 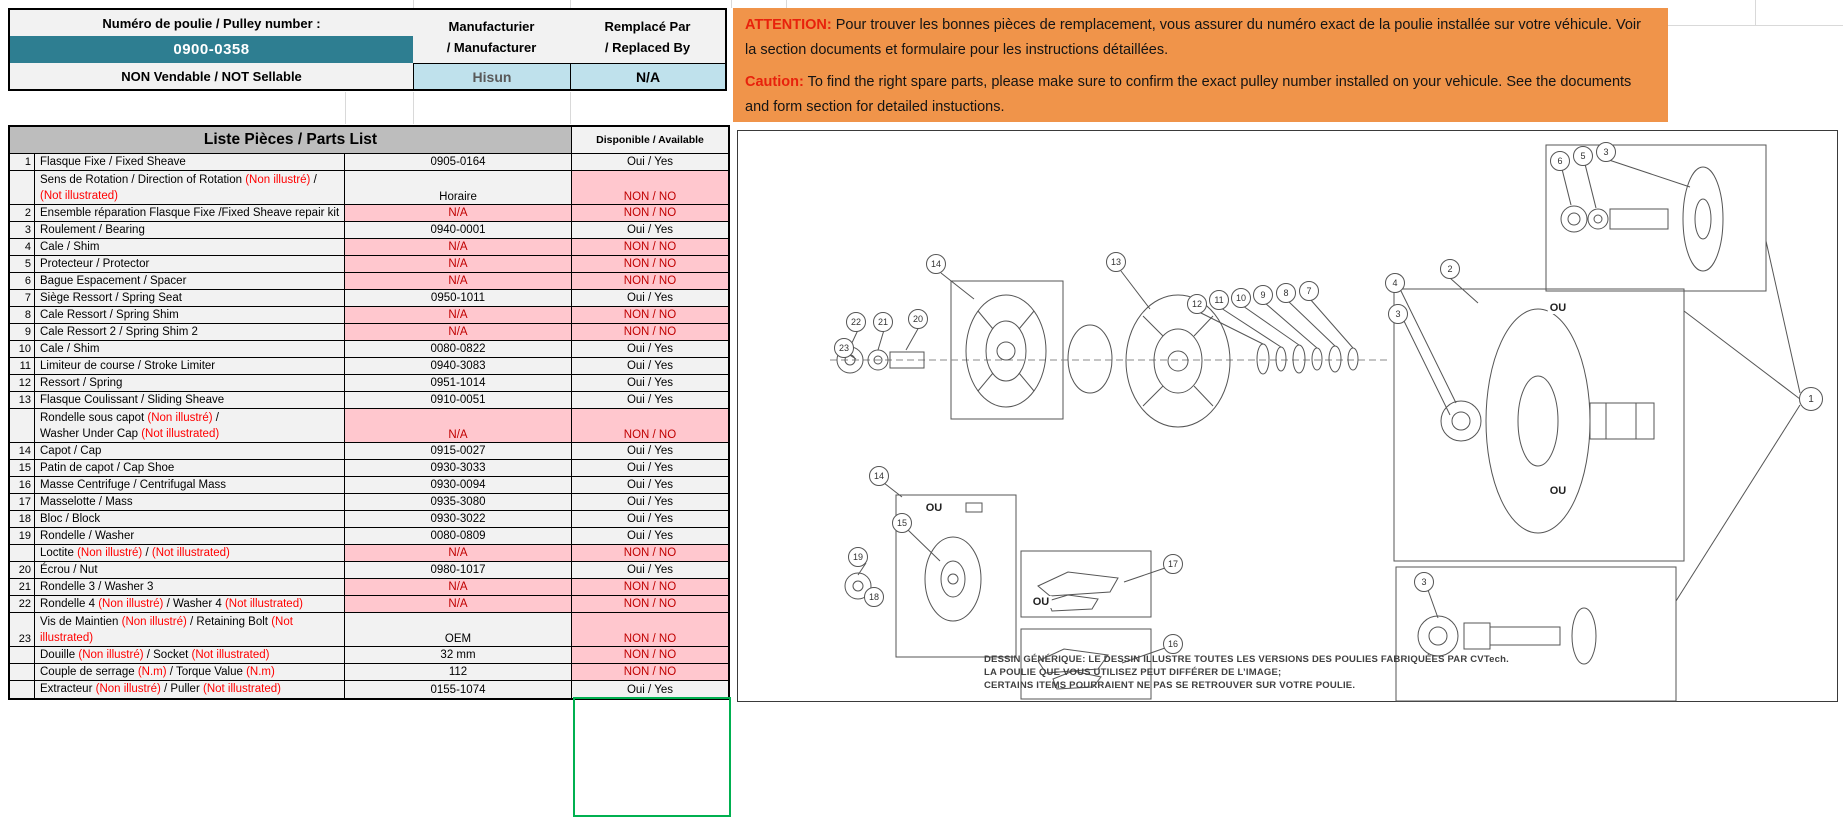 What do you see at coordinates (211, 23) in the screenshot?
I see `pulley-number-label-cell: Numéro de poulie / Pulley number :` at bounding box center [211, 23].